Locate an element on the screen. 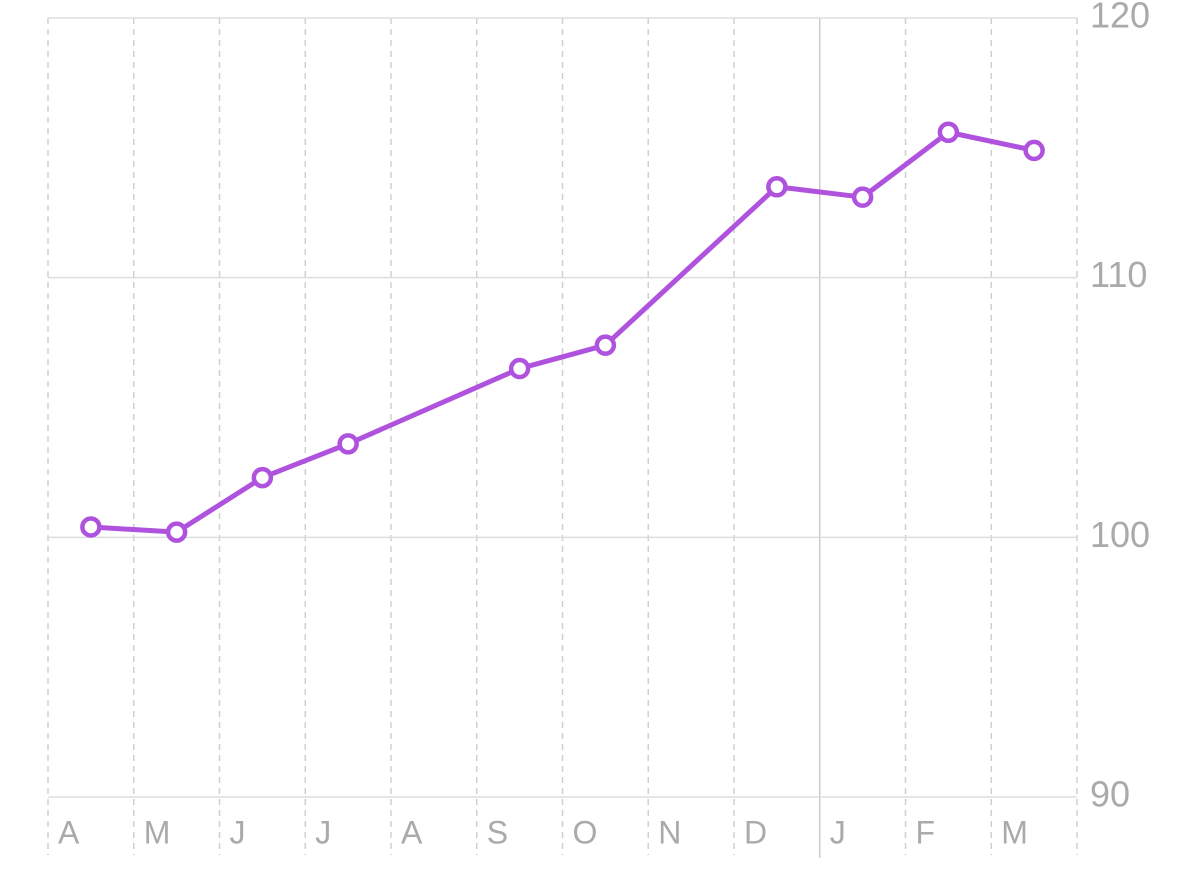  x-tick-label: O is located at coordinates (585, 832).